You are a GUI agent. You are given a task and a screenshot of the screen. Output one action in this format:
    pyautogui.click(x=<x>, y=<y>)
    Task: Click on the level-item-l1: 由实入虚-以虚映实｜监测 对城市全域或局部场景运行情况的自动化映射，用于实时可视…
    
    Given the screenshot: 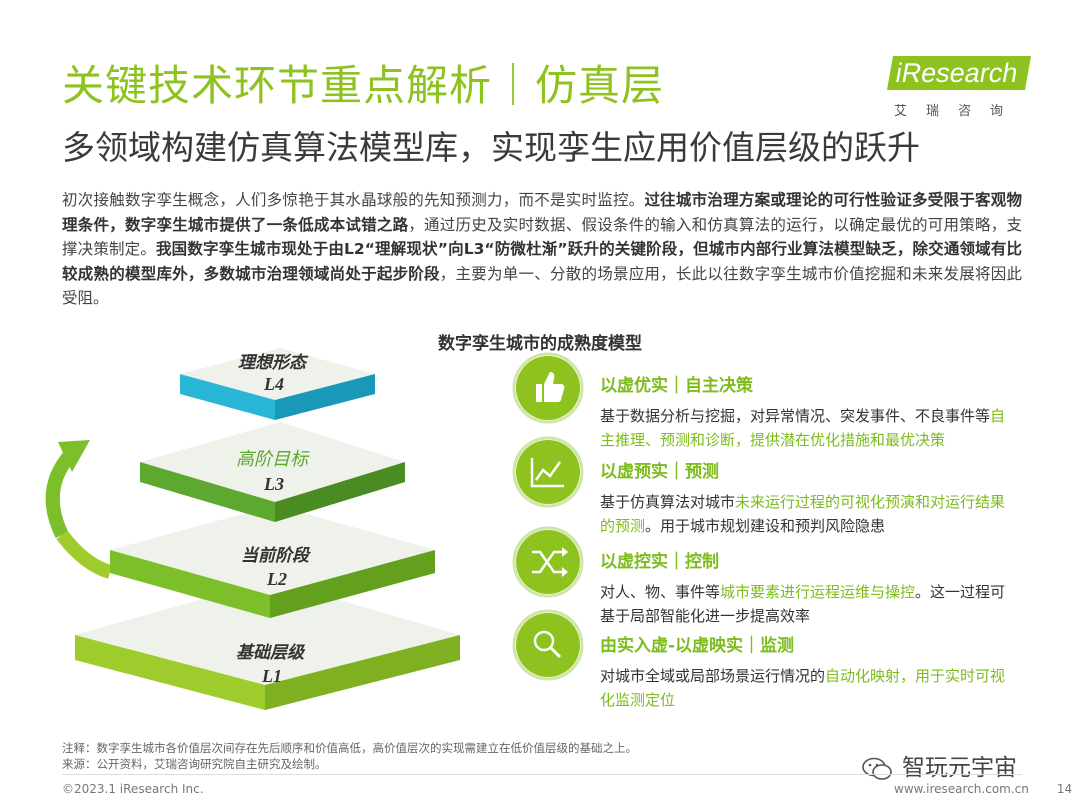 What is the action you would take?
    pyautogui.click(x=810, y=673)
    